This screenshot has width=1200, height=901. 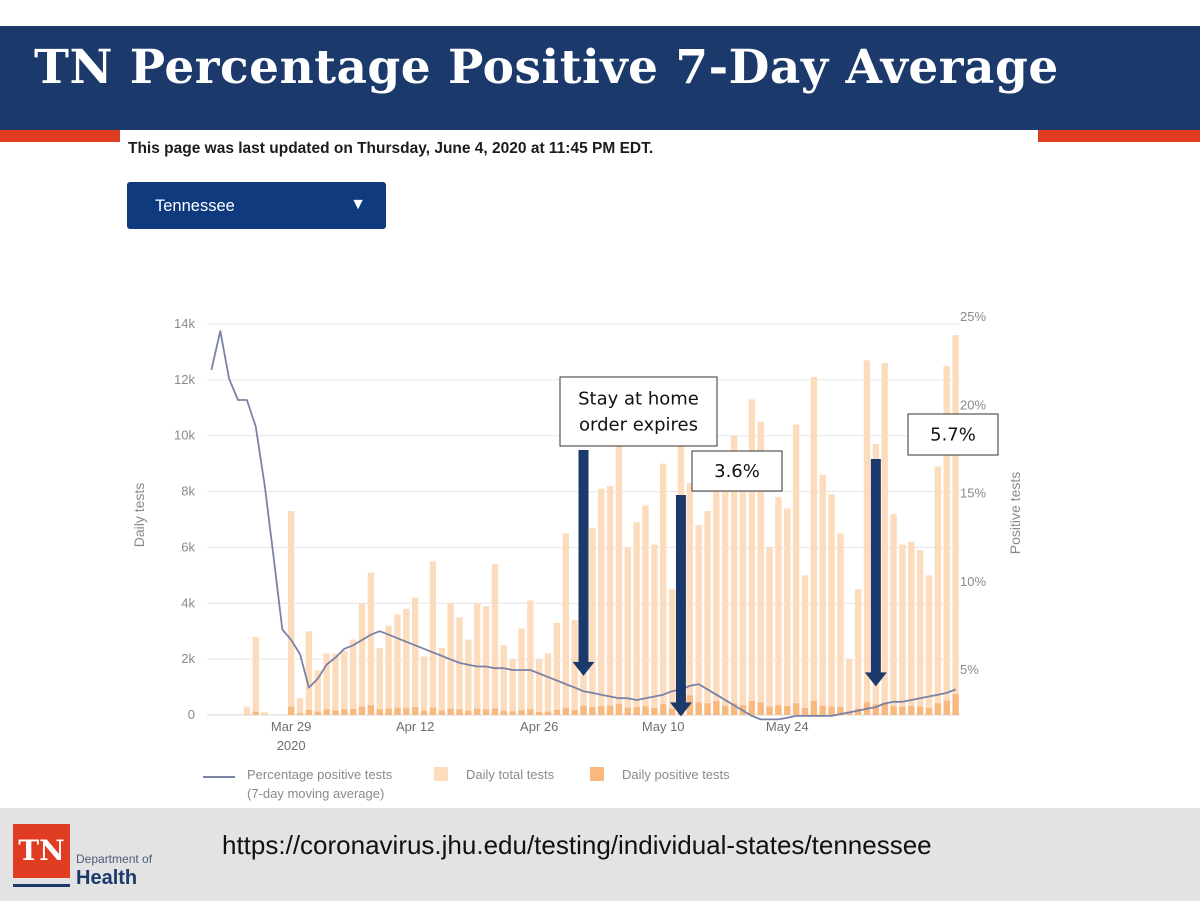 I want to click on legend-label-total: Daily total tests, so click(x=510, y=774).